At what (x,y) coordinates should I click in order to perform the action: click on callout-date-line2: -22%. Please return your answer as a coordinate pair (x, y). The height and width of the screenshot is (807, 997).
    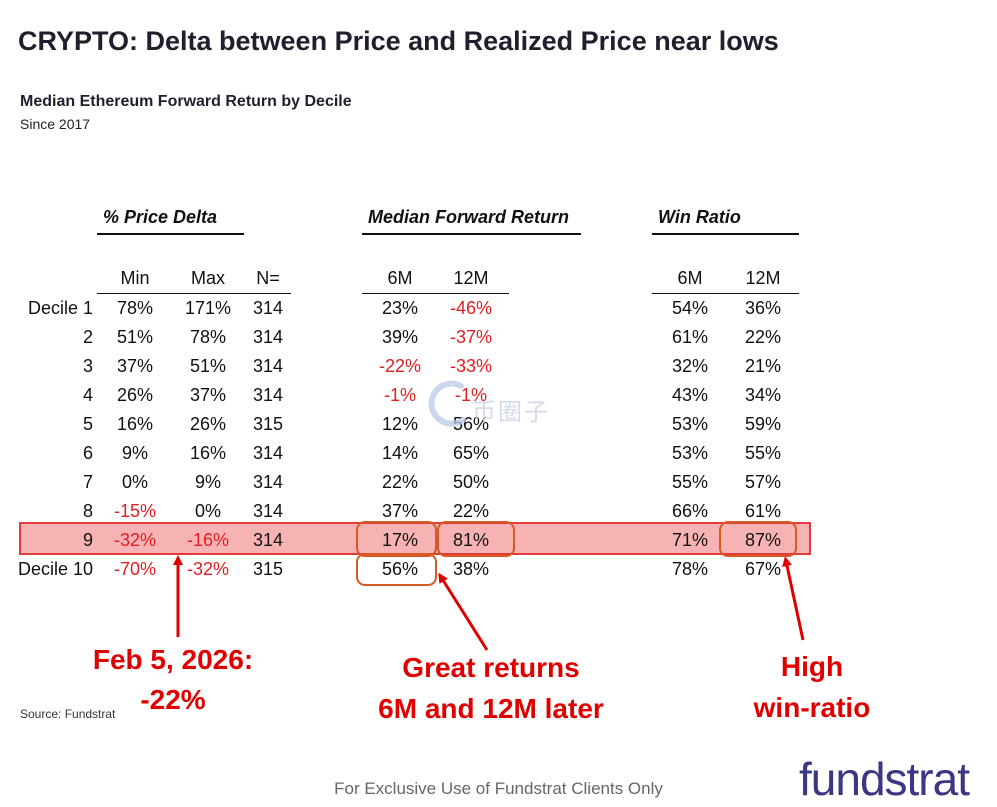
    Looking at the image, I should click on (173, 699).